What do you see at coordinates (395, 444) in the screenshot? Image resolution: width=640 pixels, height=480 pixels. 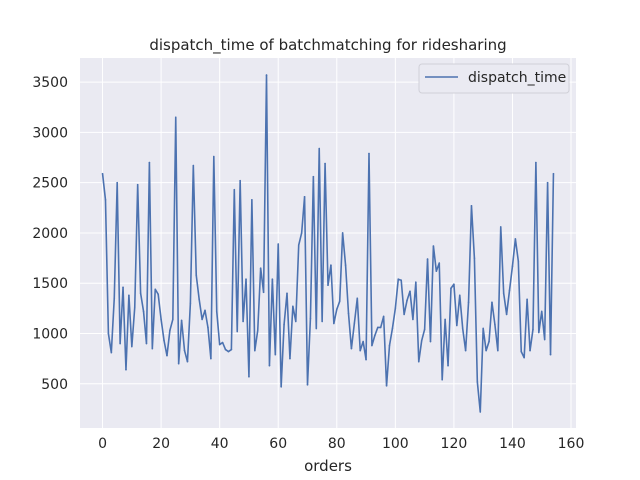 I see `x-tick-label: 100` at bounding box center [395, 444].